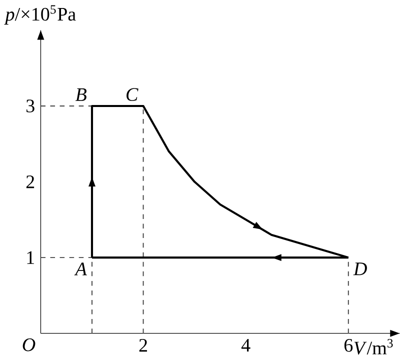  Describe the element at coordinates (360, 269) in the screenshot. I see `annotation: D` at that location.